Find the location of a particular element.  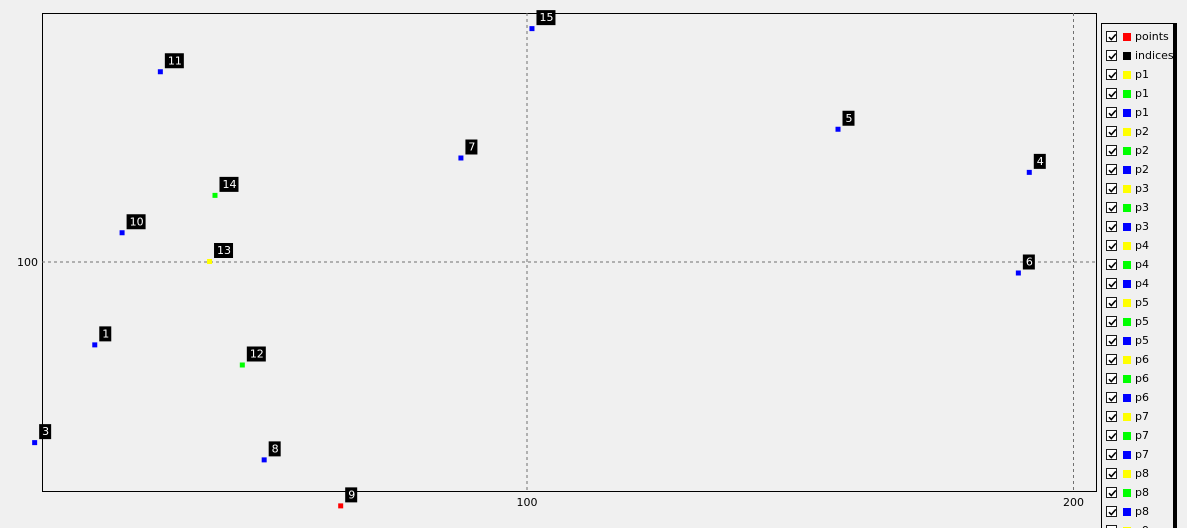

point-label: 15 is located at coordinates (546, 17).